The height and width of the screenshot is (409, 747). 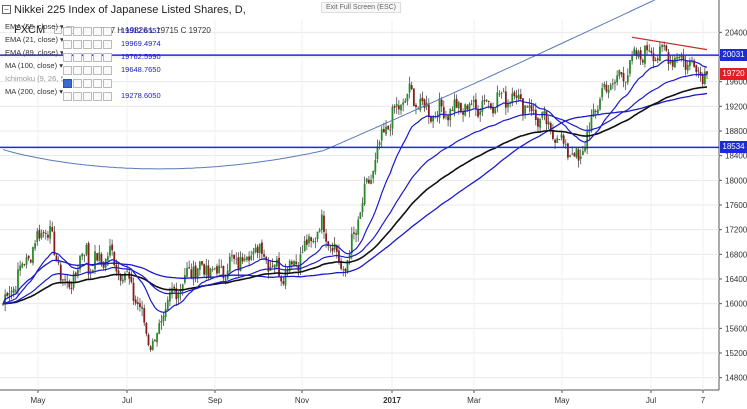 I want to click on x-tick-label: Nov, so click(x=302, y=400).